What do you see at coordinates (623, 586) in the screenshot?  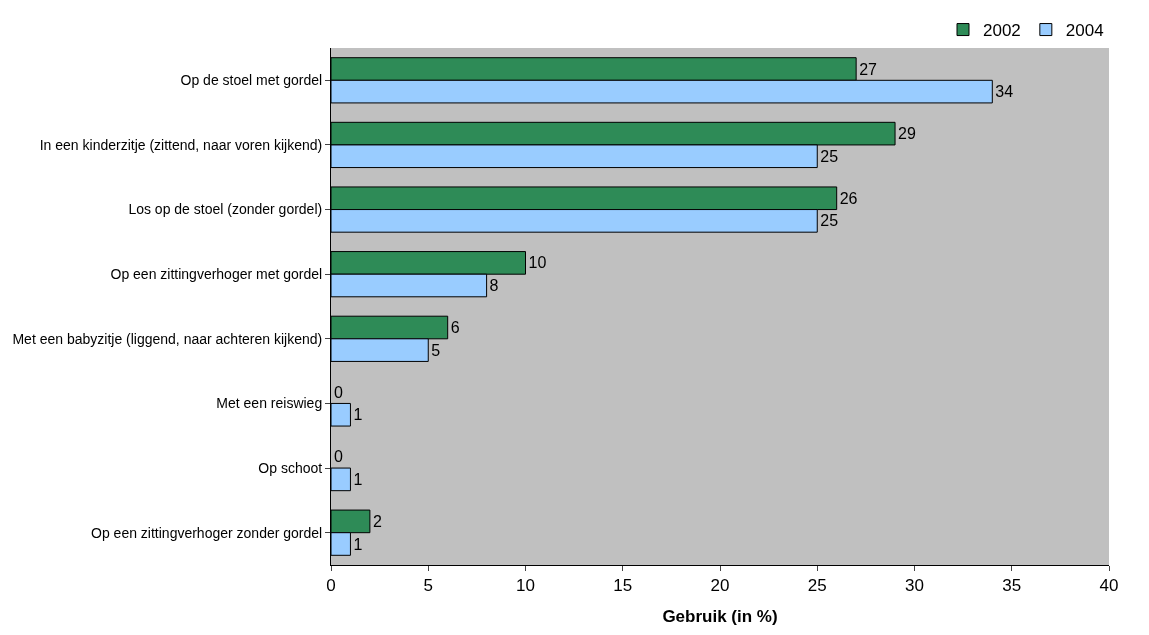 I see `x-tick-label: 15` at bounding box center [623, 586].